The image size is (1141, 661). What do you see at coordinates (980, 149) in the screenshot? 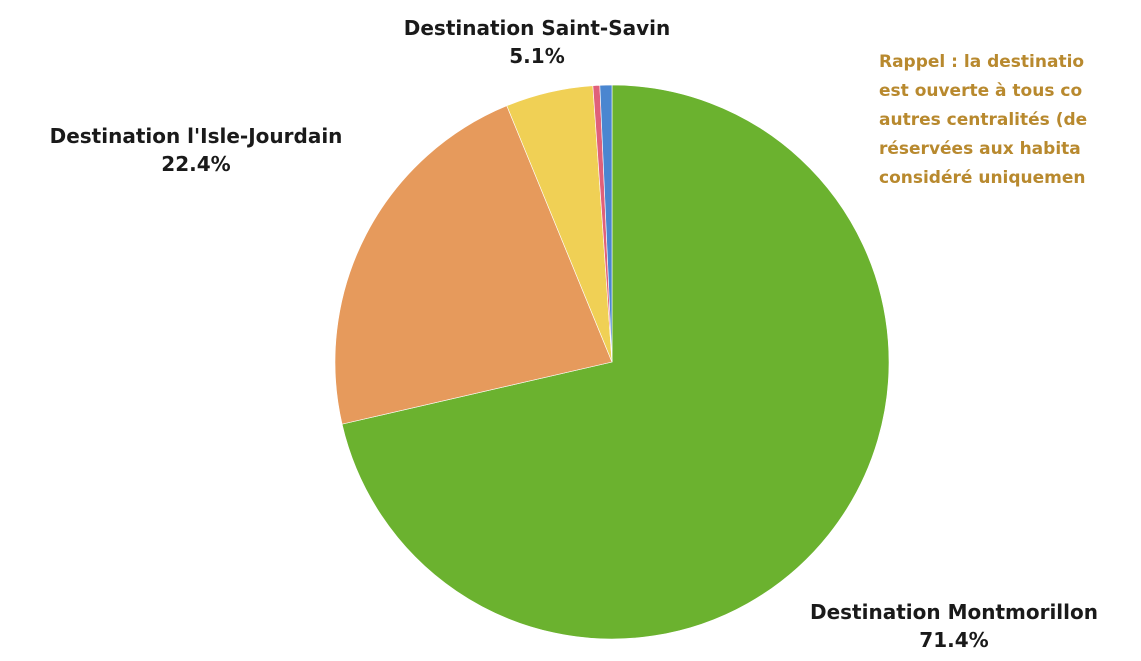
I see `note-line: réservées aux habita` at bounding box center [980, 149].